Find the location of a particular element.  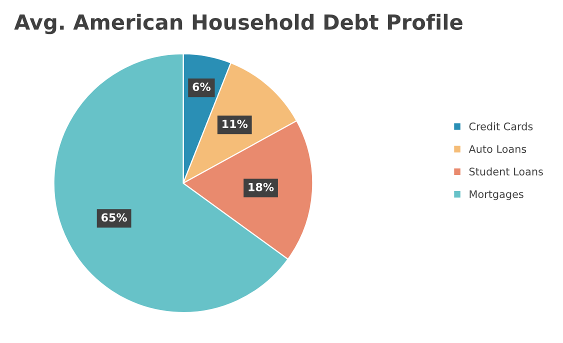

data-label: 6% is located at coordinates (201, 87).